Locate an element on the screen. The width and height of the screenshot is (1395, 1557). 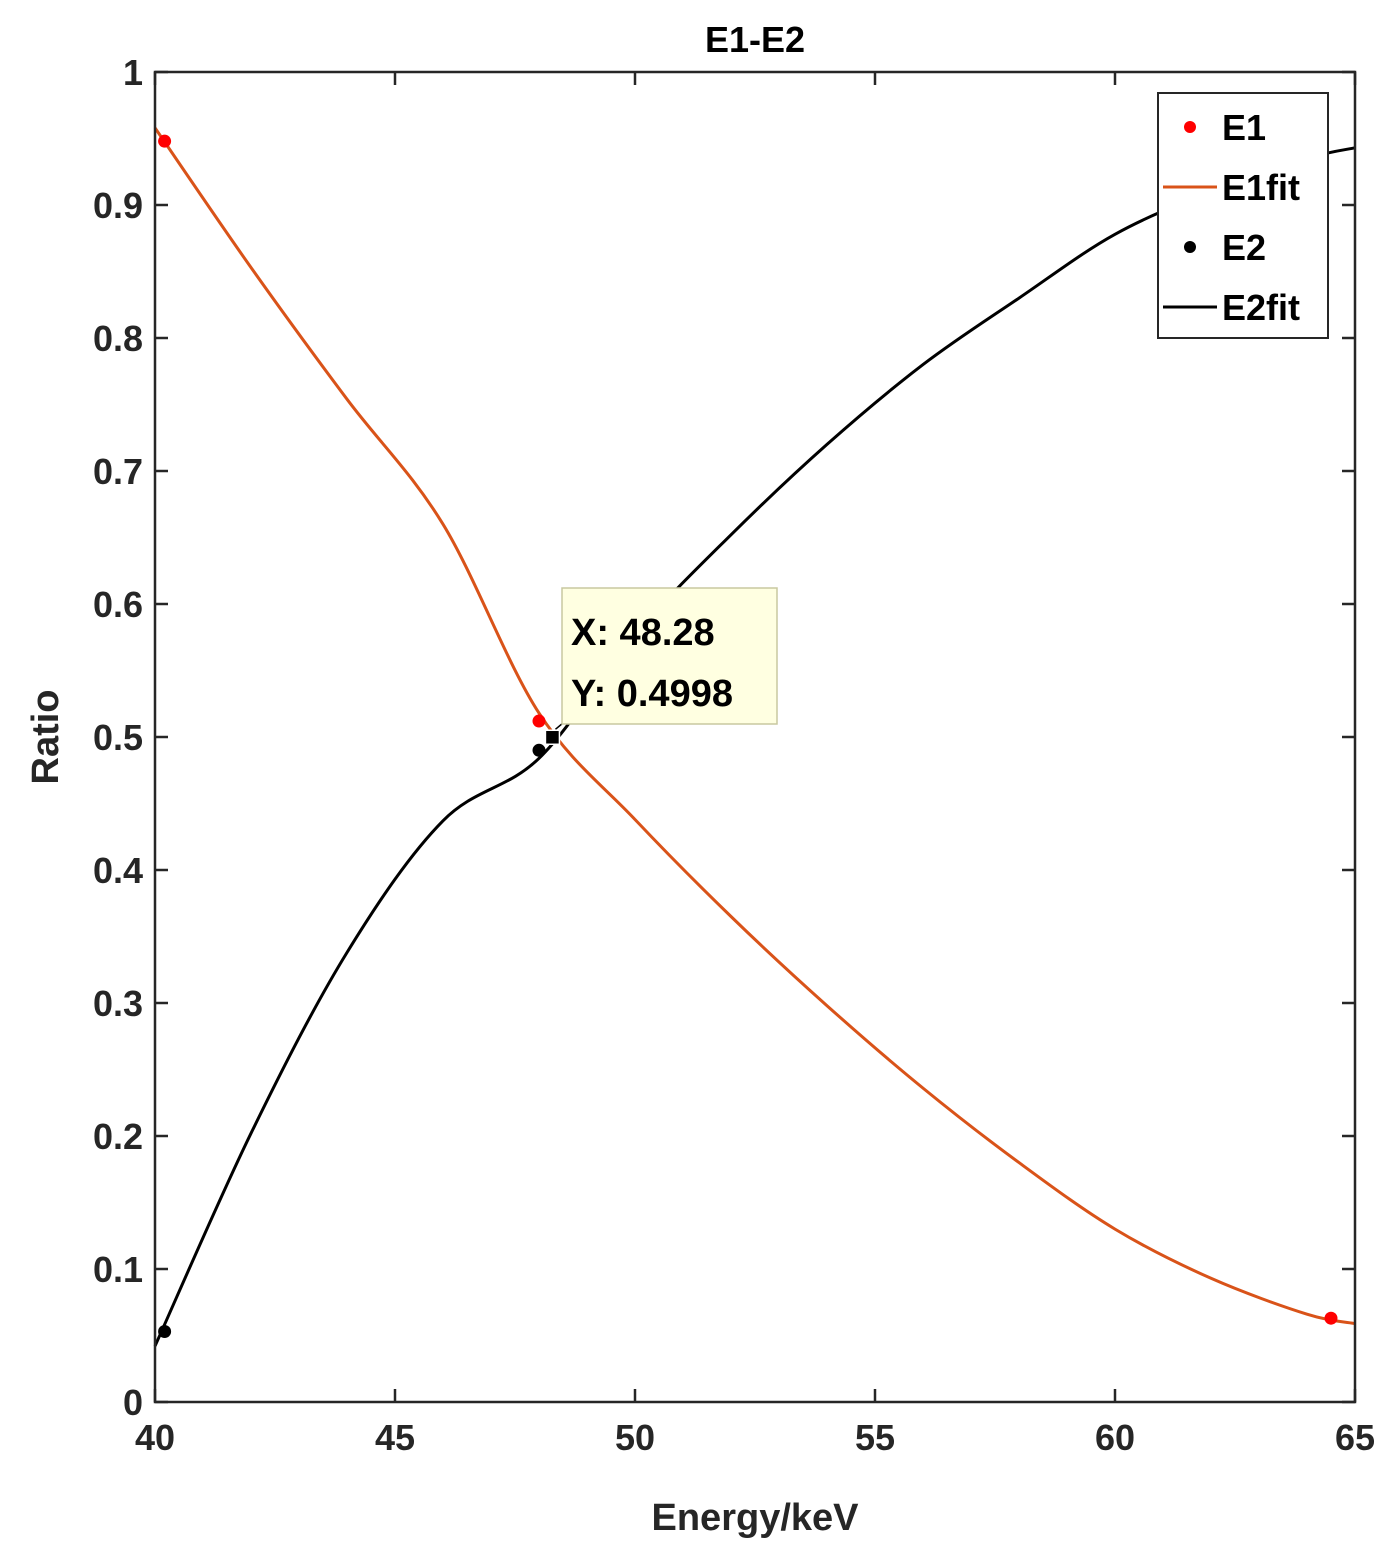
y-tick-label: 0.1 is located at coordinates (118, 1269).